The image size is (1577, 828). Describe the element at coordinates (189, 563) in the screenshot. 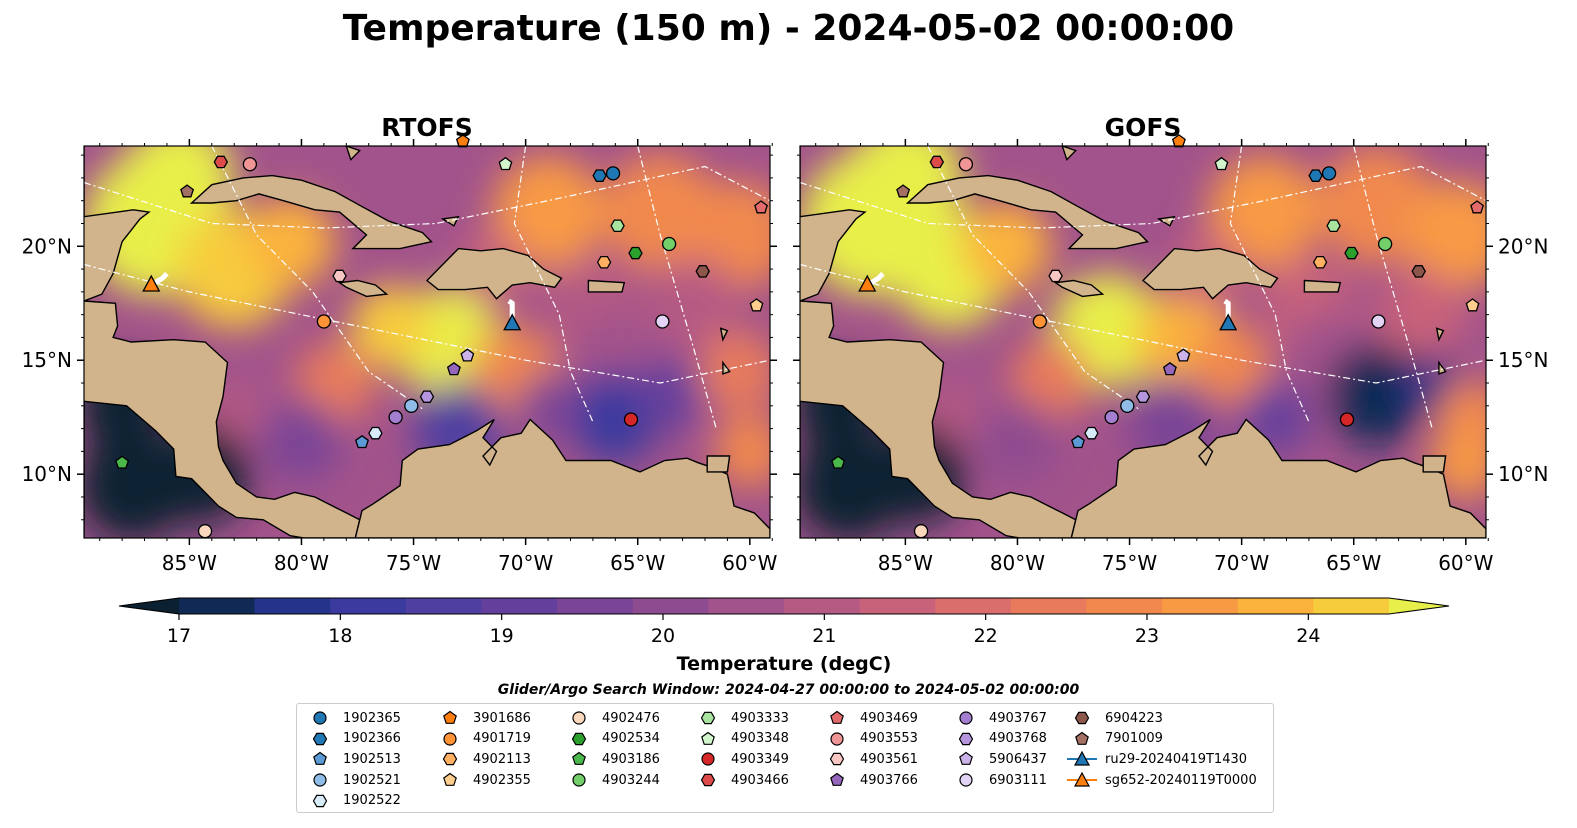

I see `lon-tick-label: 85°W` at that location.